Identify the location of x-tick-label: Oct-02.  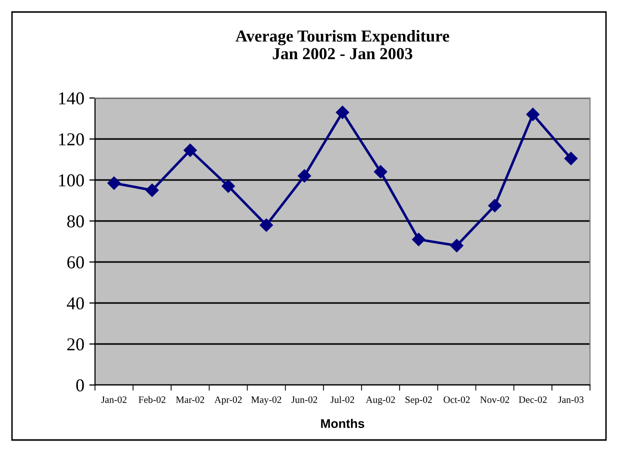
(457, 399).